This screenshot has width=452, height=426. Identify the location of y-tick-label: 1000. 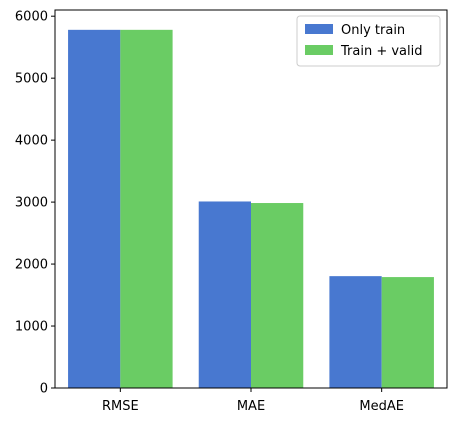
(31, 327).